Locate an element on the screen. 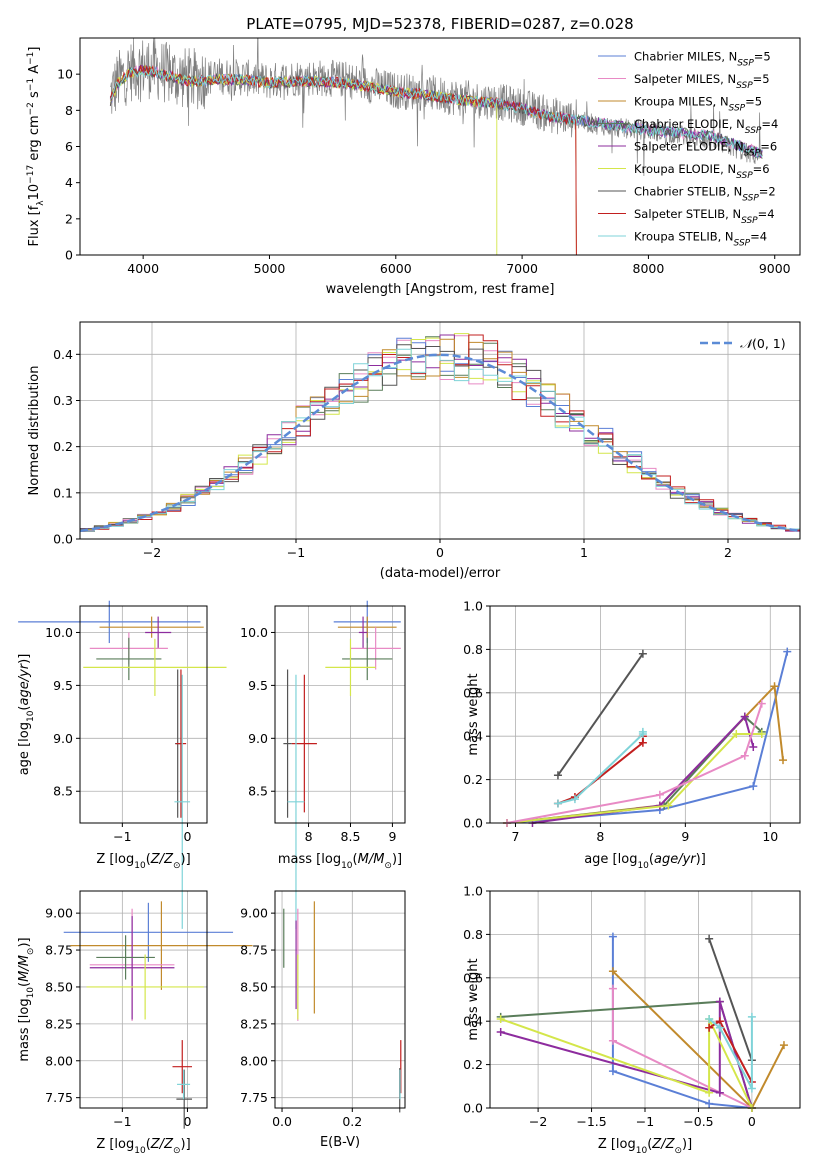 Image resolution: width=819 pixels, height=1170 pixels. age-y-label: age [log10(age/yr)] is located at coordinates (26, 715).